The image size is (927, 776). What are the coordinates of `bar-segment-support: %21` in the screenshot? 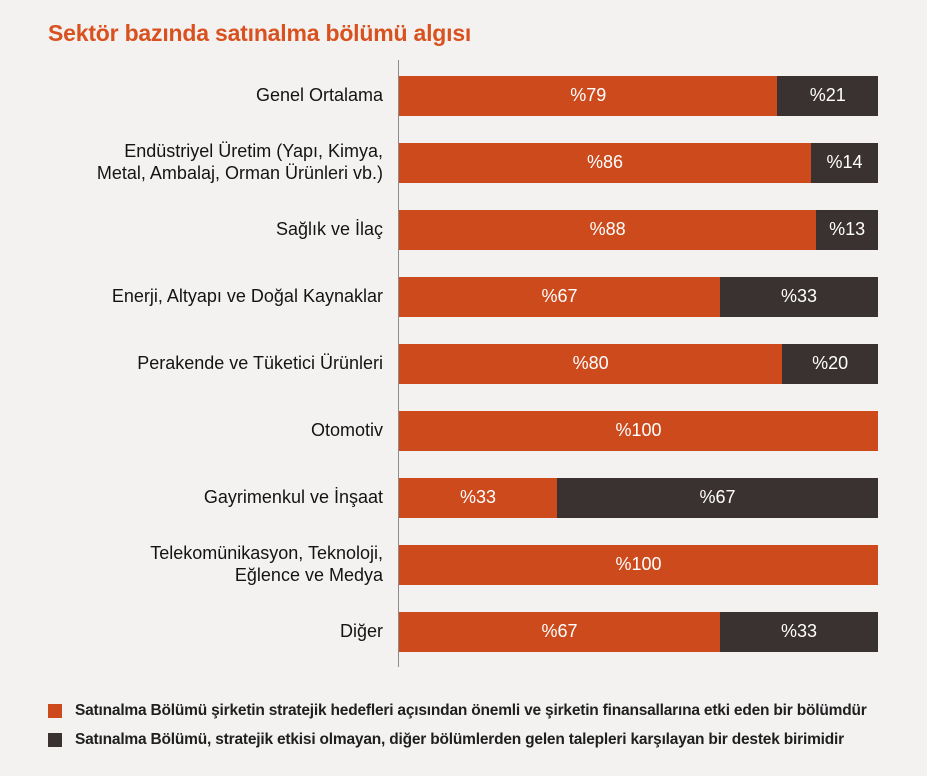 It's located at (827, 95).